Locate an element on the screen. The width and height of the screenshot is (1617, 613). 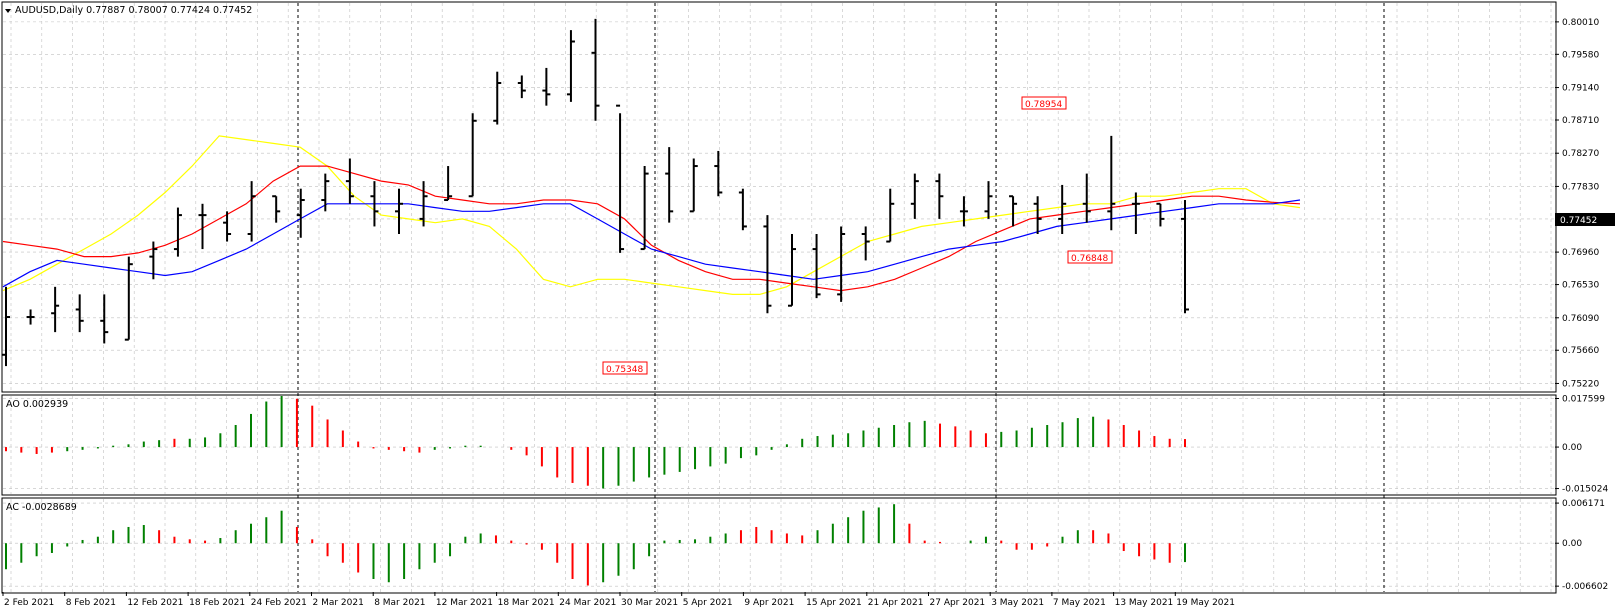
annotation-label: 0.78954 is located at coordinates (1043, 105).